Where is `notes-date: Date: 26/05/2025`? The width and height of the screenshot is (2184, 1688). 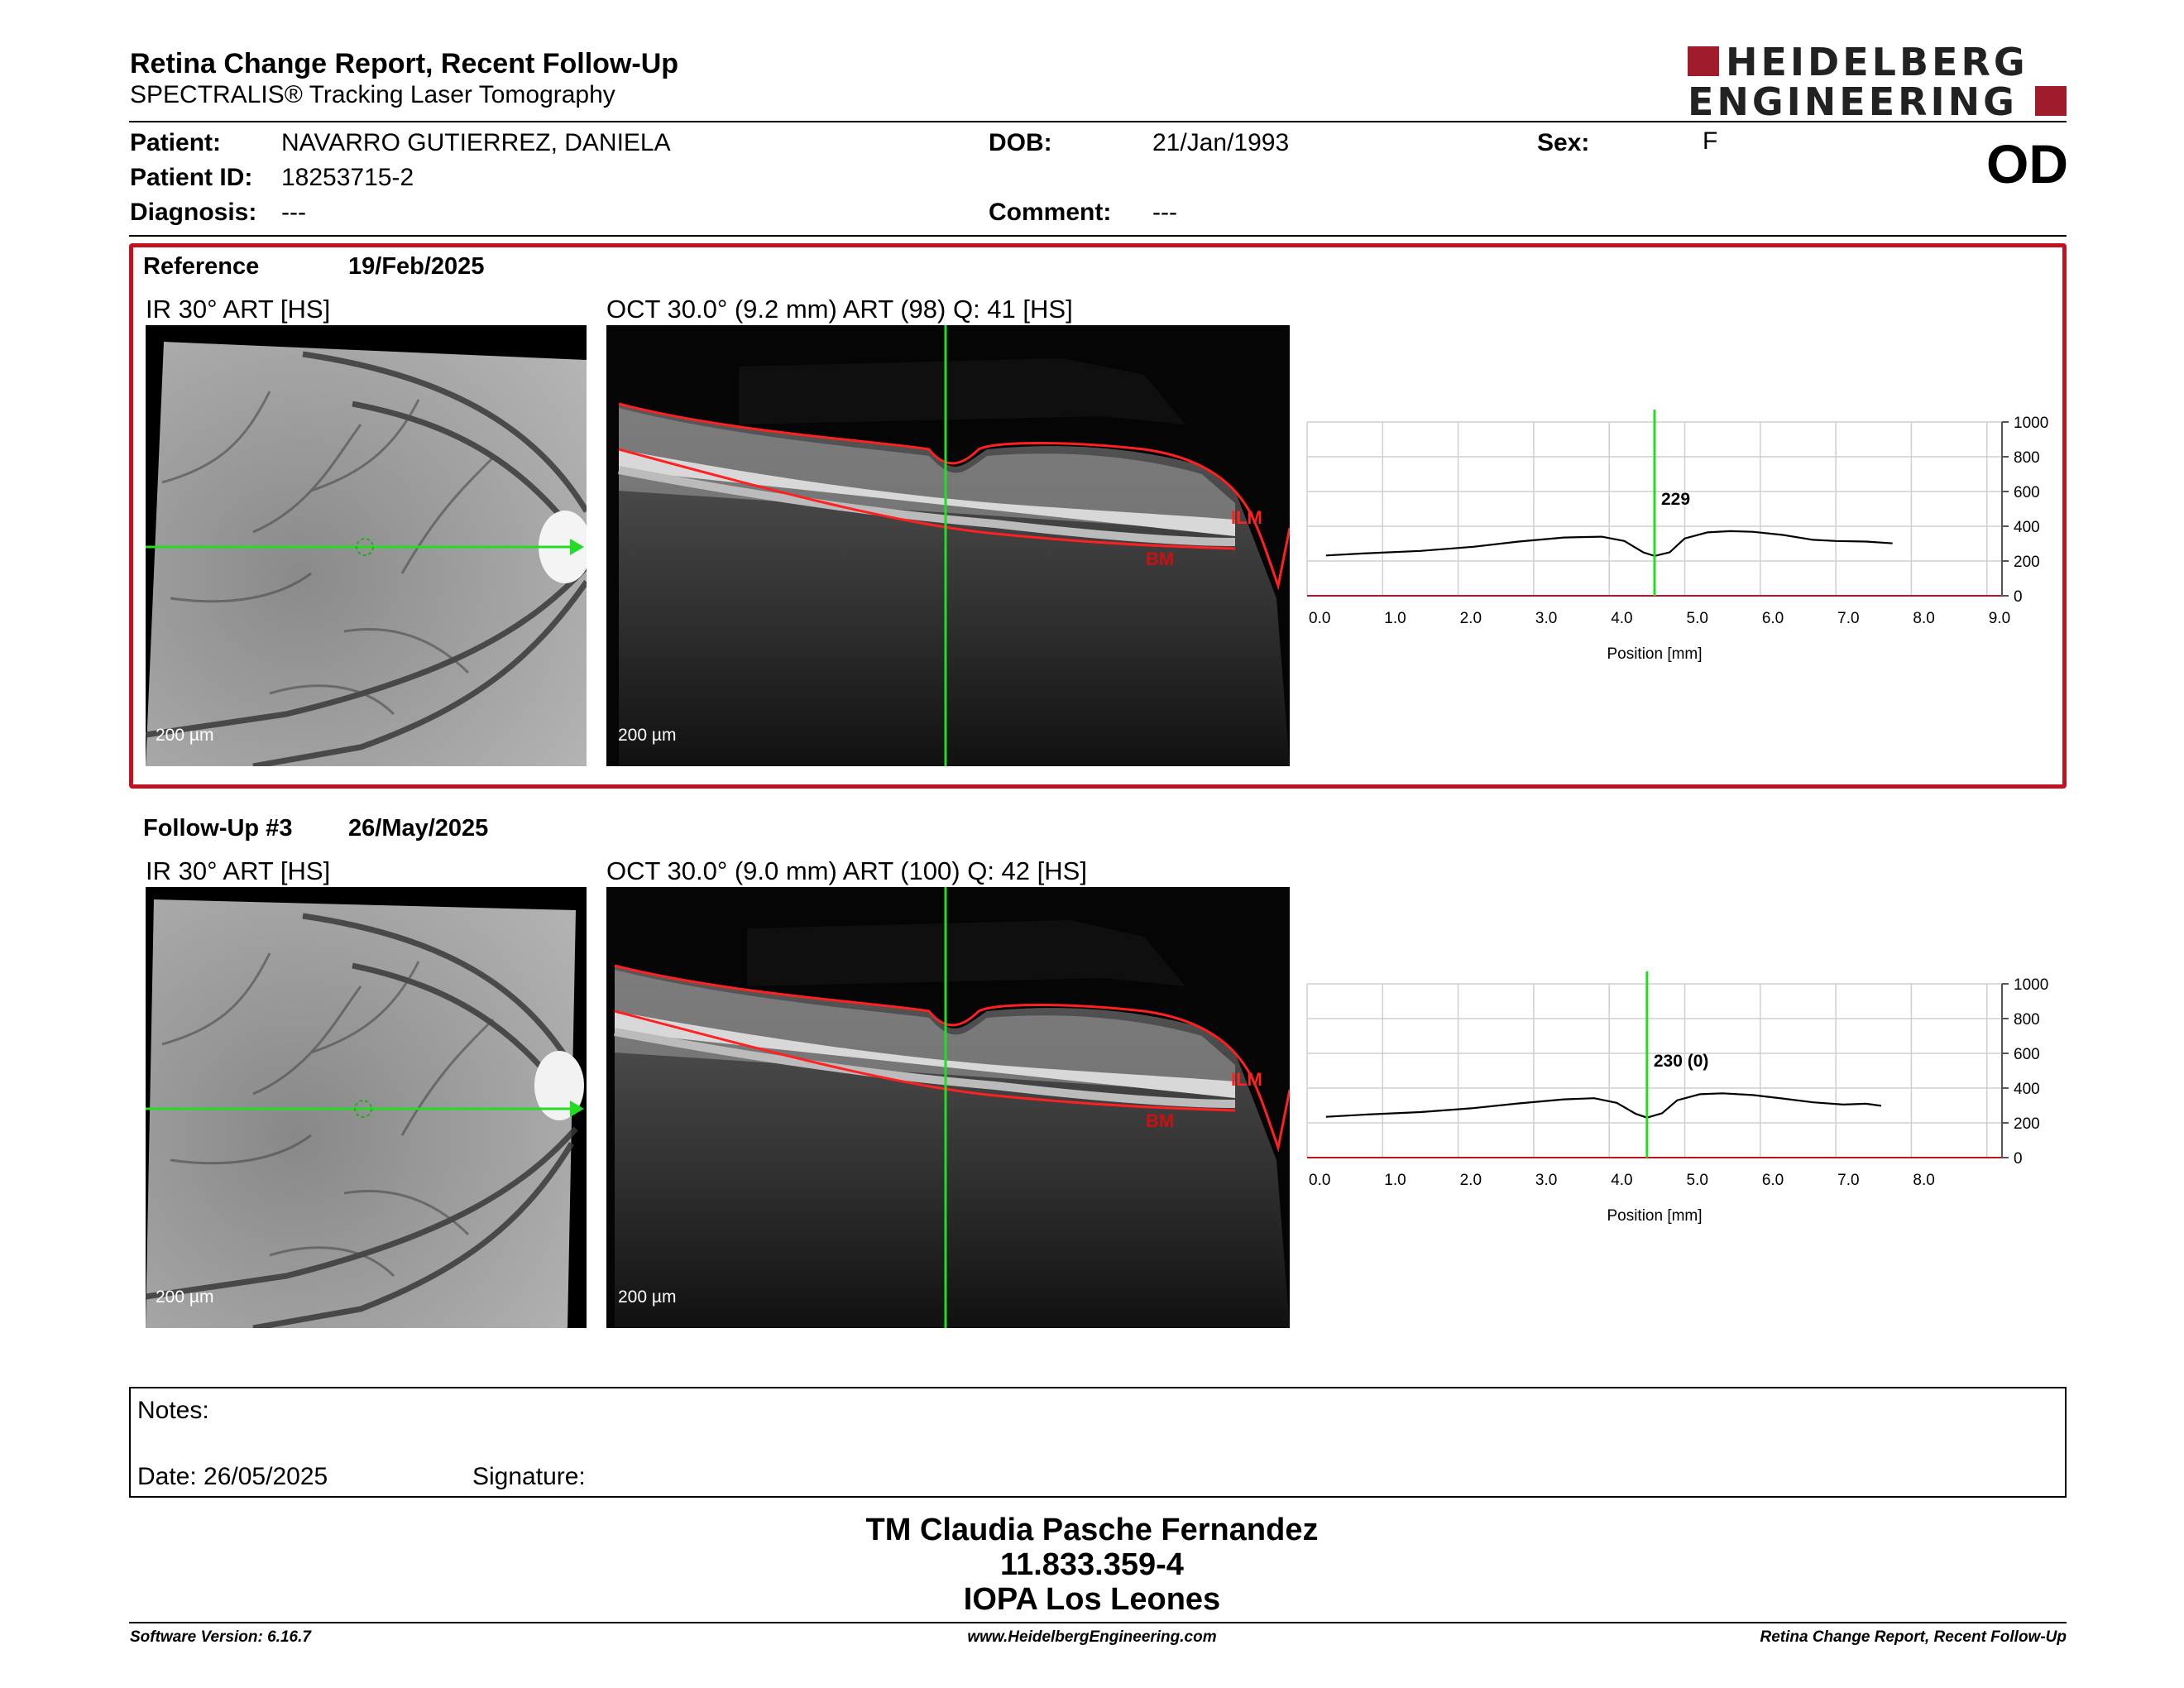 notes-date: Date: 26/05/2025 is located at coordinates (232, 1476).